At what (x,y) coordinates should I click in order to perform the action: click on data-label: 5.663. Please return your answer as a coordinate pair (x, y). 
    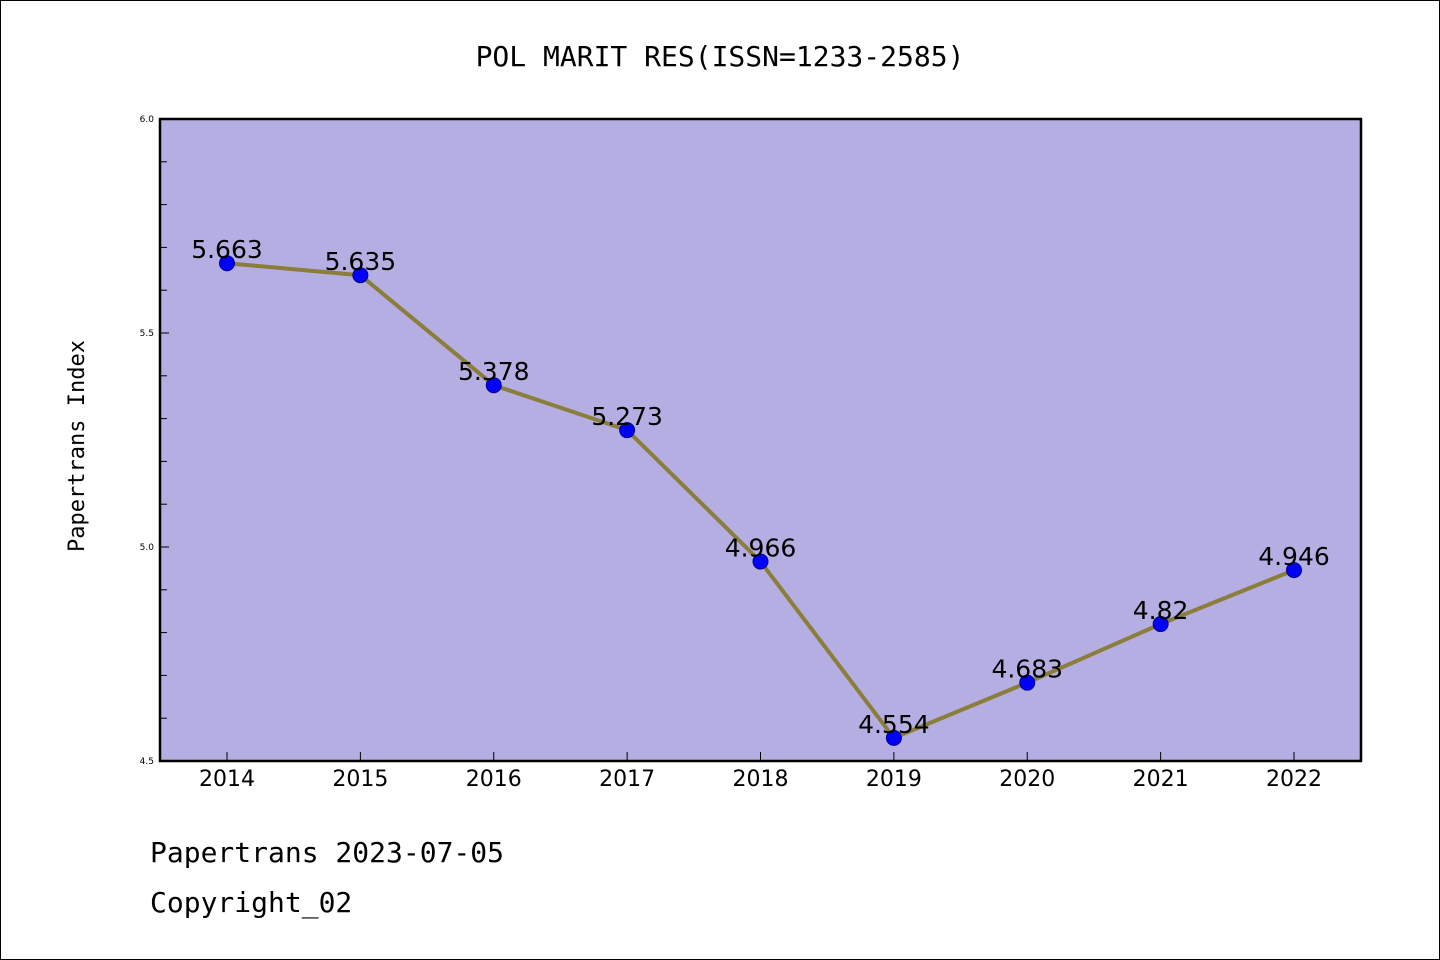
    Looking at the image, I should click on (227, 249).